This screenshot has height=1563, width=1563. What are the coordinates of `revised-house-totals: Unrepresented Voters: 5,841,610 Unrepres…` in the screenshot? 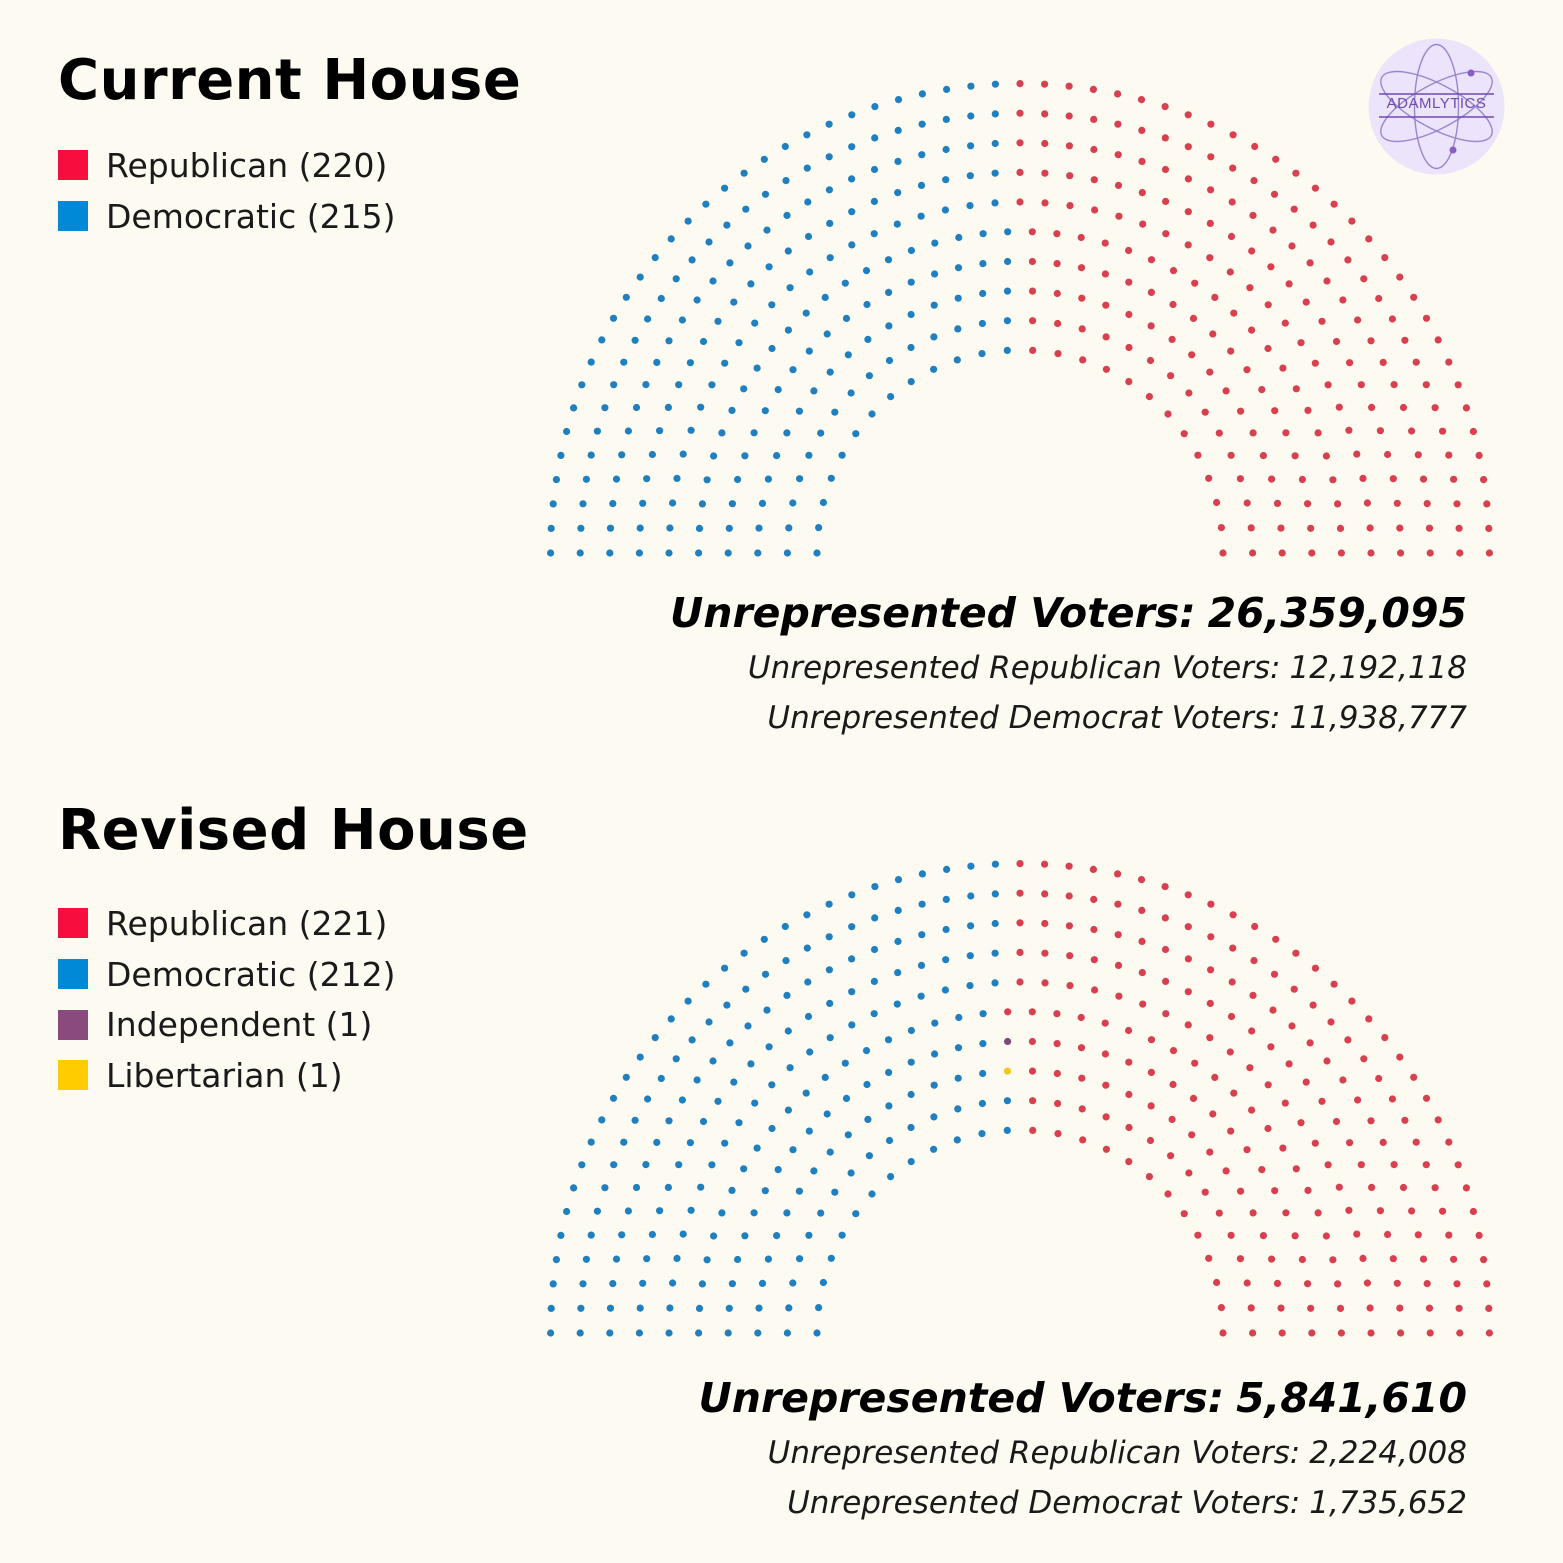 It's located at (1082, 1448).